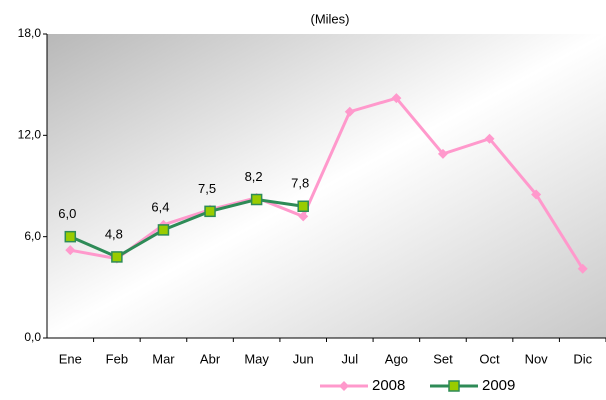  Describe the element at coordinates (210, 358) in the screenshot. I see `x-tick-label: Abr` at that location.